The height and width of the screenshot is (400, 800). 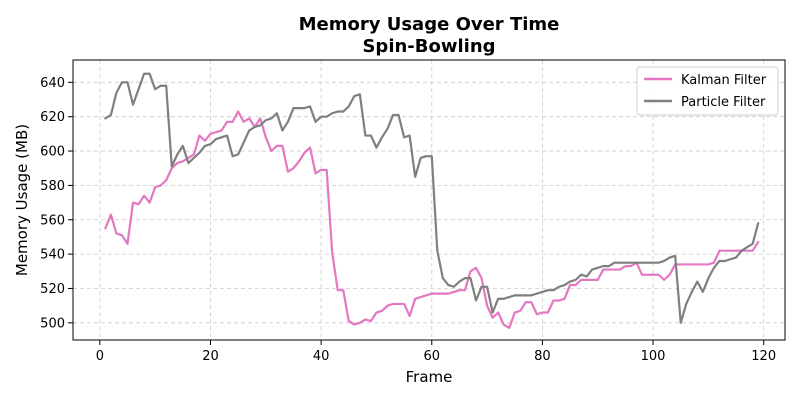 I want to click on x-tick-label: 40, so click(x=321, y=356).